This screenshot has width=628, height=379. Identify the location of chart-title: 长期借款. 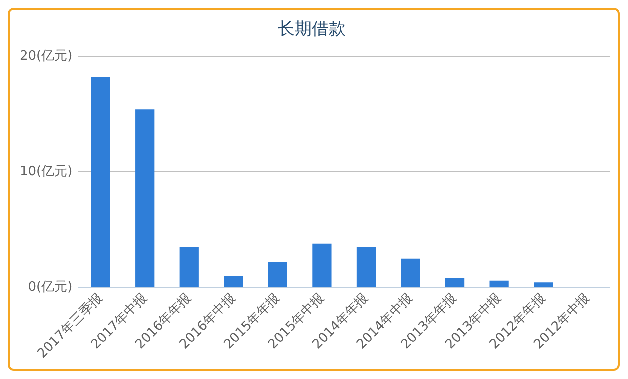
(312, 30).